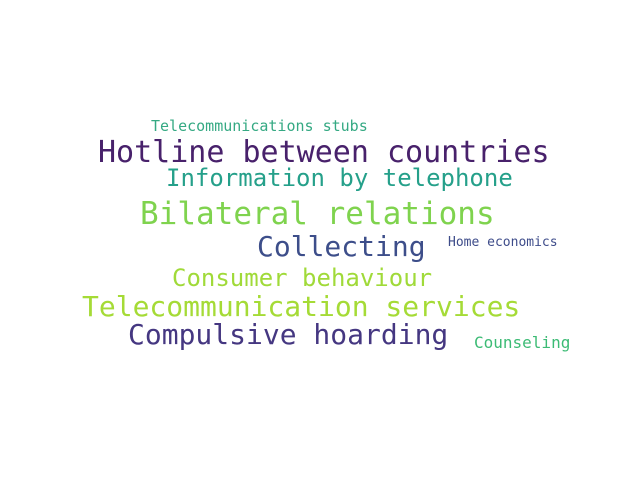  Describe the element at coordinates (503, 242) in the screenshot. I see `word-home-economics: Home economics` at that location.